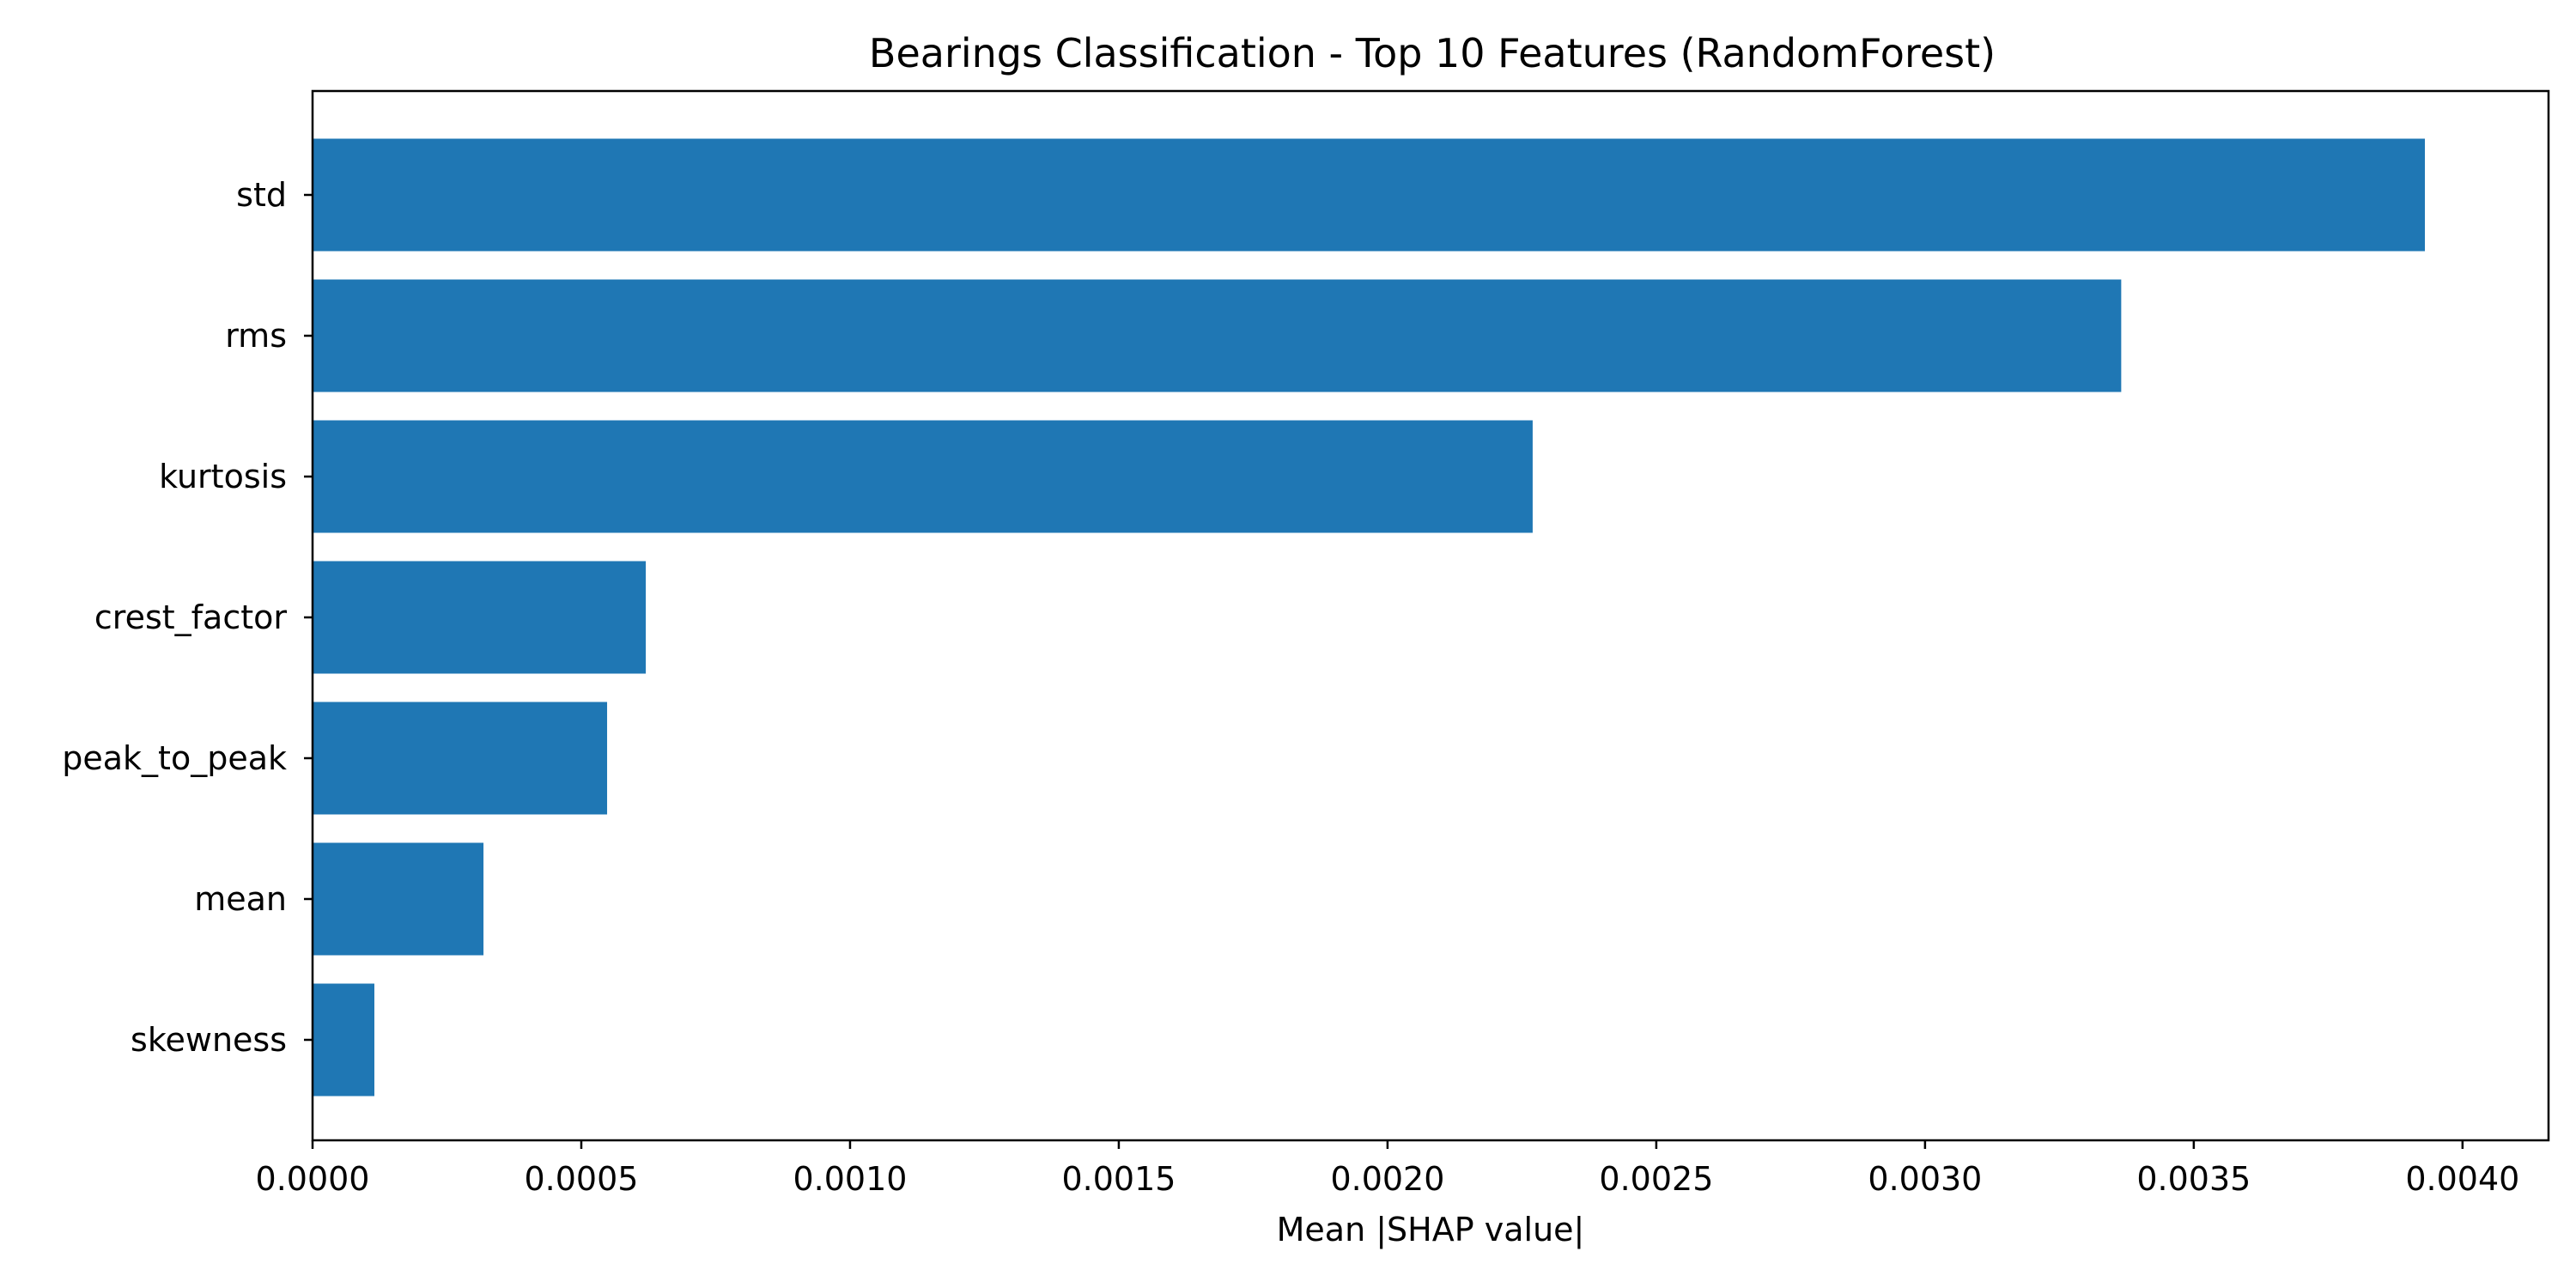 This screenshot has height=1288, width=2576. Describe the element at coordinates (175, 758) in the screenshot. I see `y-tick-label: peak_to_peak` at that location.